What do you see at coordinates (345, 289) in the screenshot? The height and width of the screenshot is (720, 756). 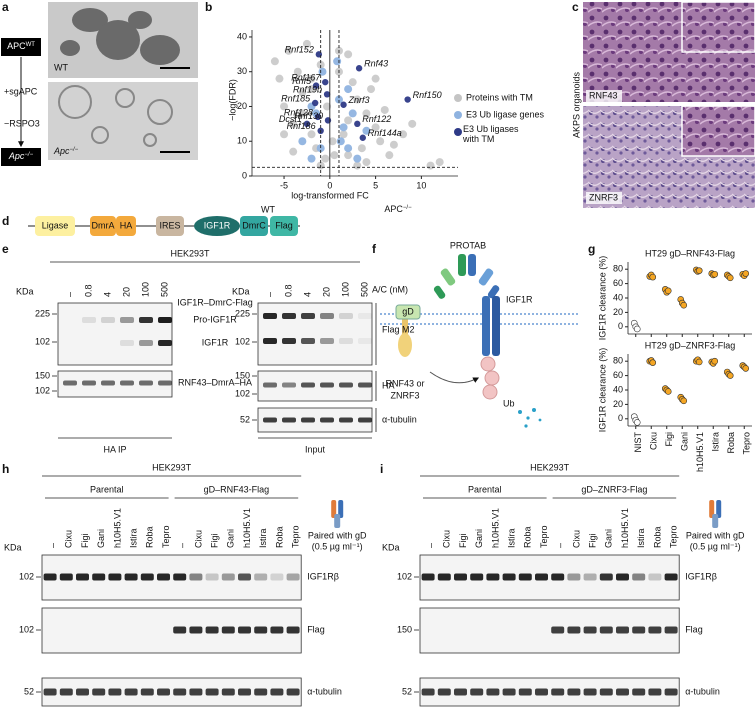 I see `lane-label: 100` at bounding box center [345, 289].